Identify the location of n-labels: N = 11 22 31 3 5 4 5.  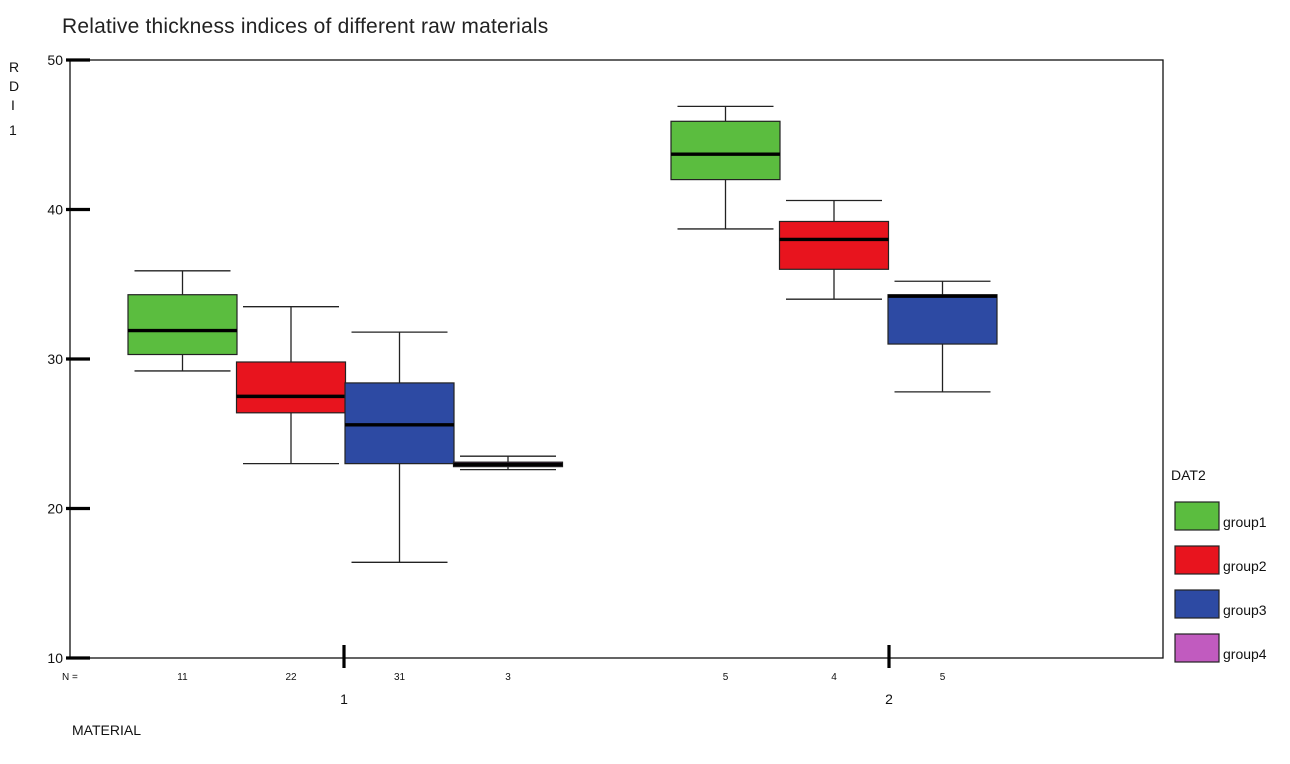
(504, 677).